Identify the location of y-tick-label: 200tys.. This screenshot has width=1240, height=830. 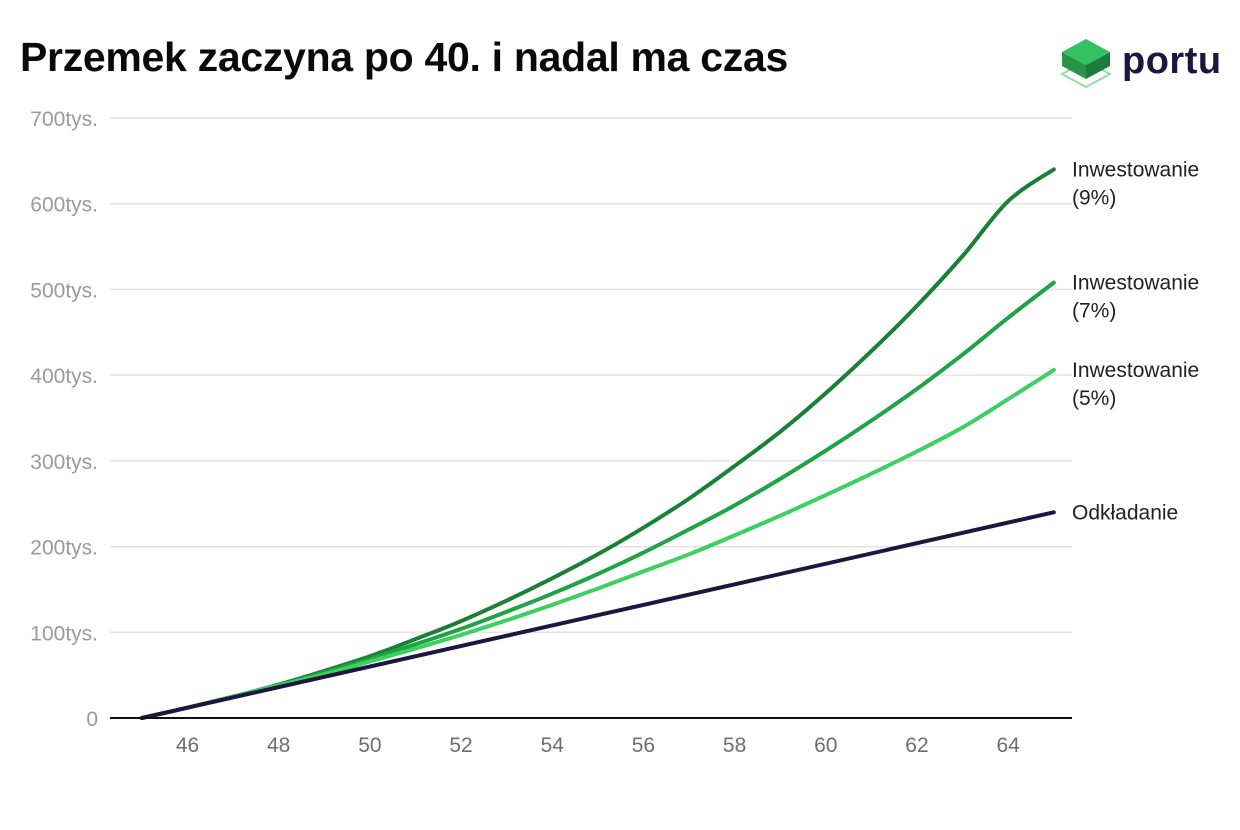
(64, 548).